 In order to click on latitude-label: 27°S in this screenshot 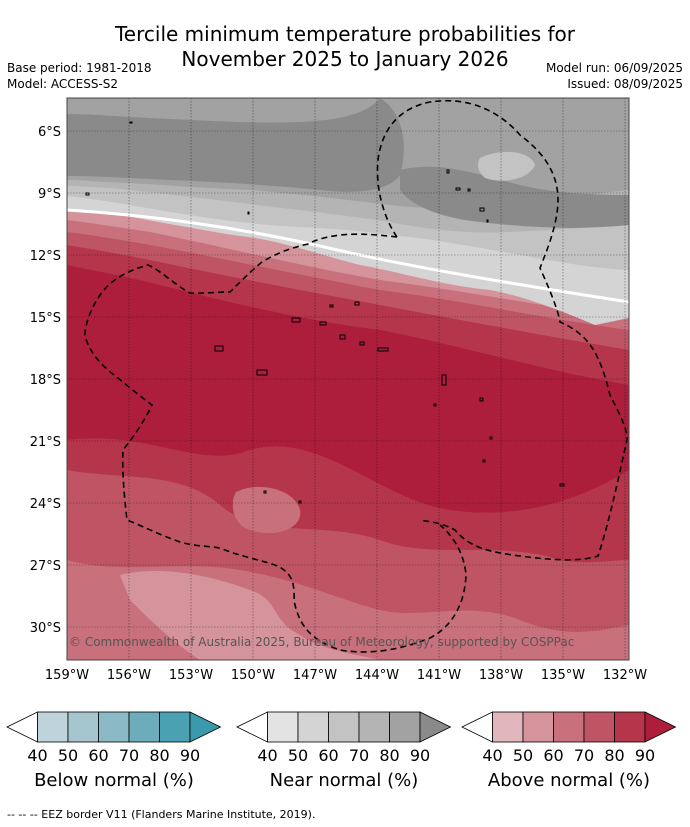, I will do `click(45, 566)`.